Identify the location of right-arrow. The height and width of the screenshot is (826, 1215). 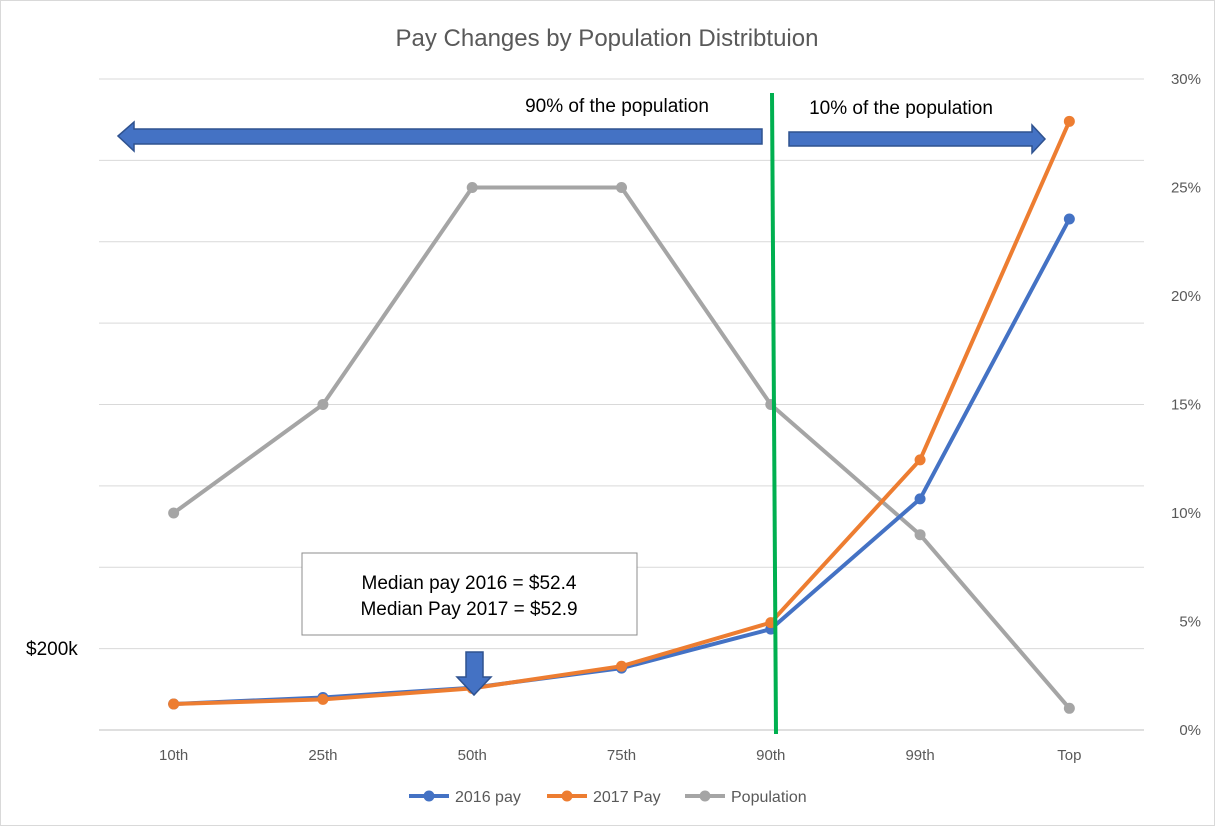
(917, 139).